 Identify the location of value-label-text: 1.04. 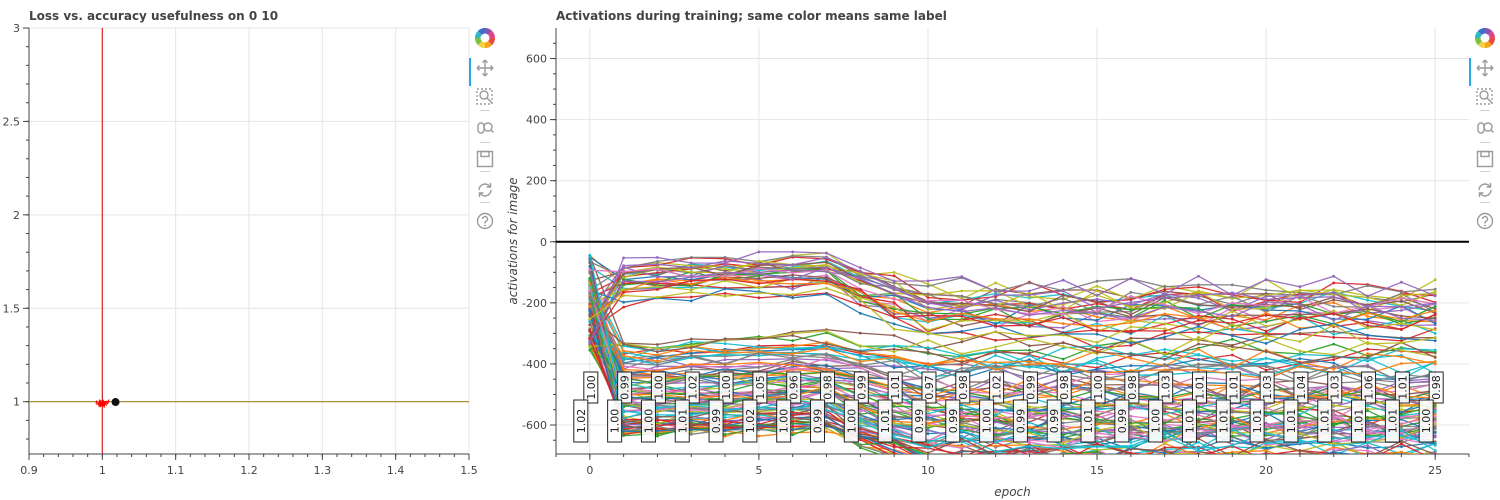
(1301, 387).